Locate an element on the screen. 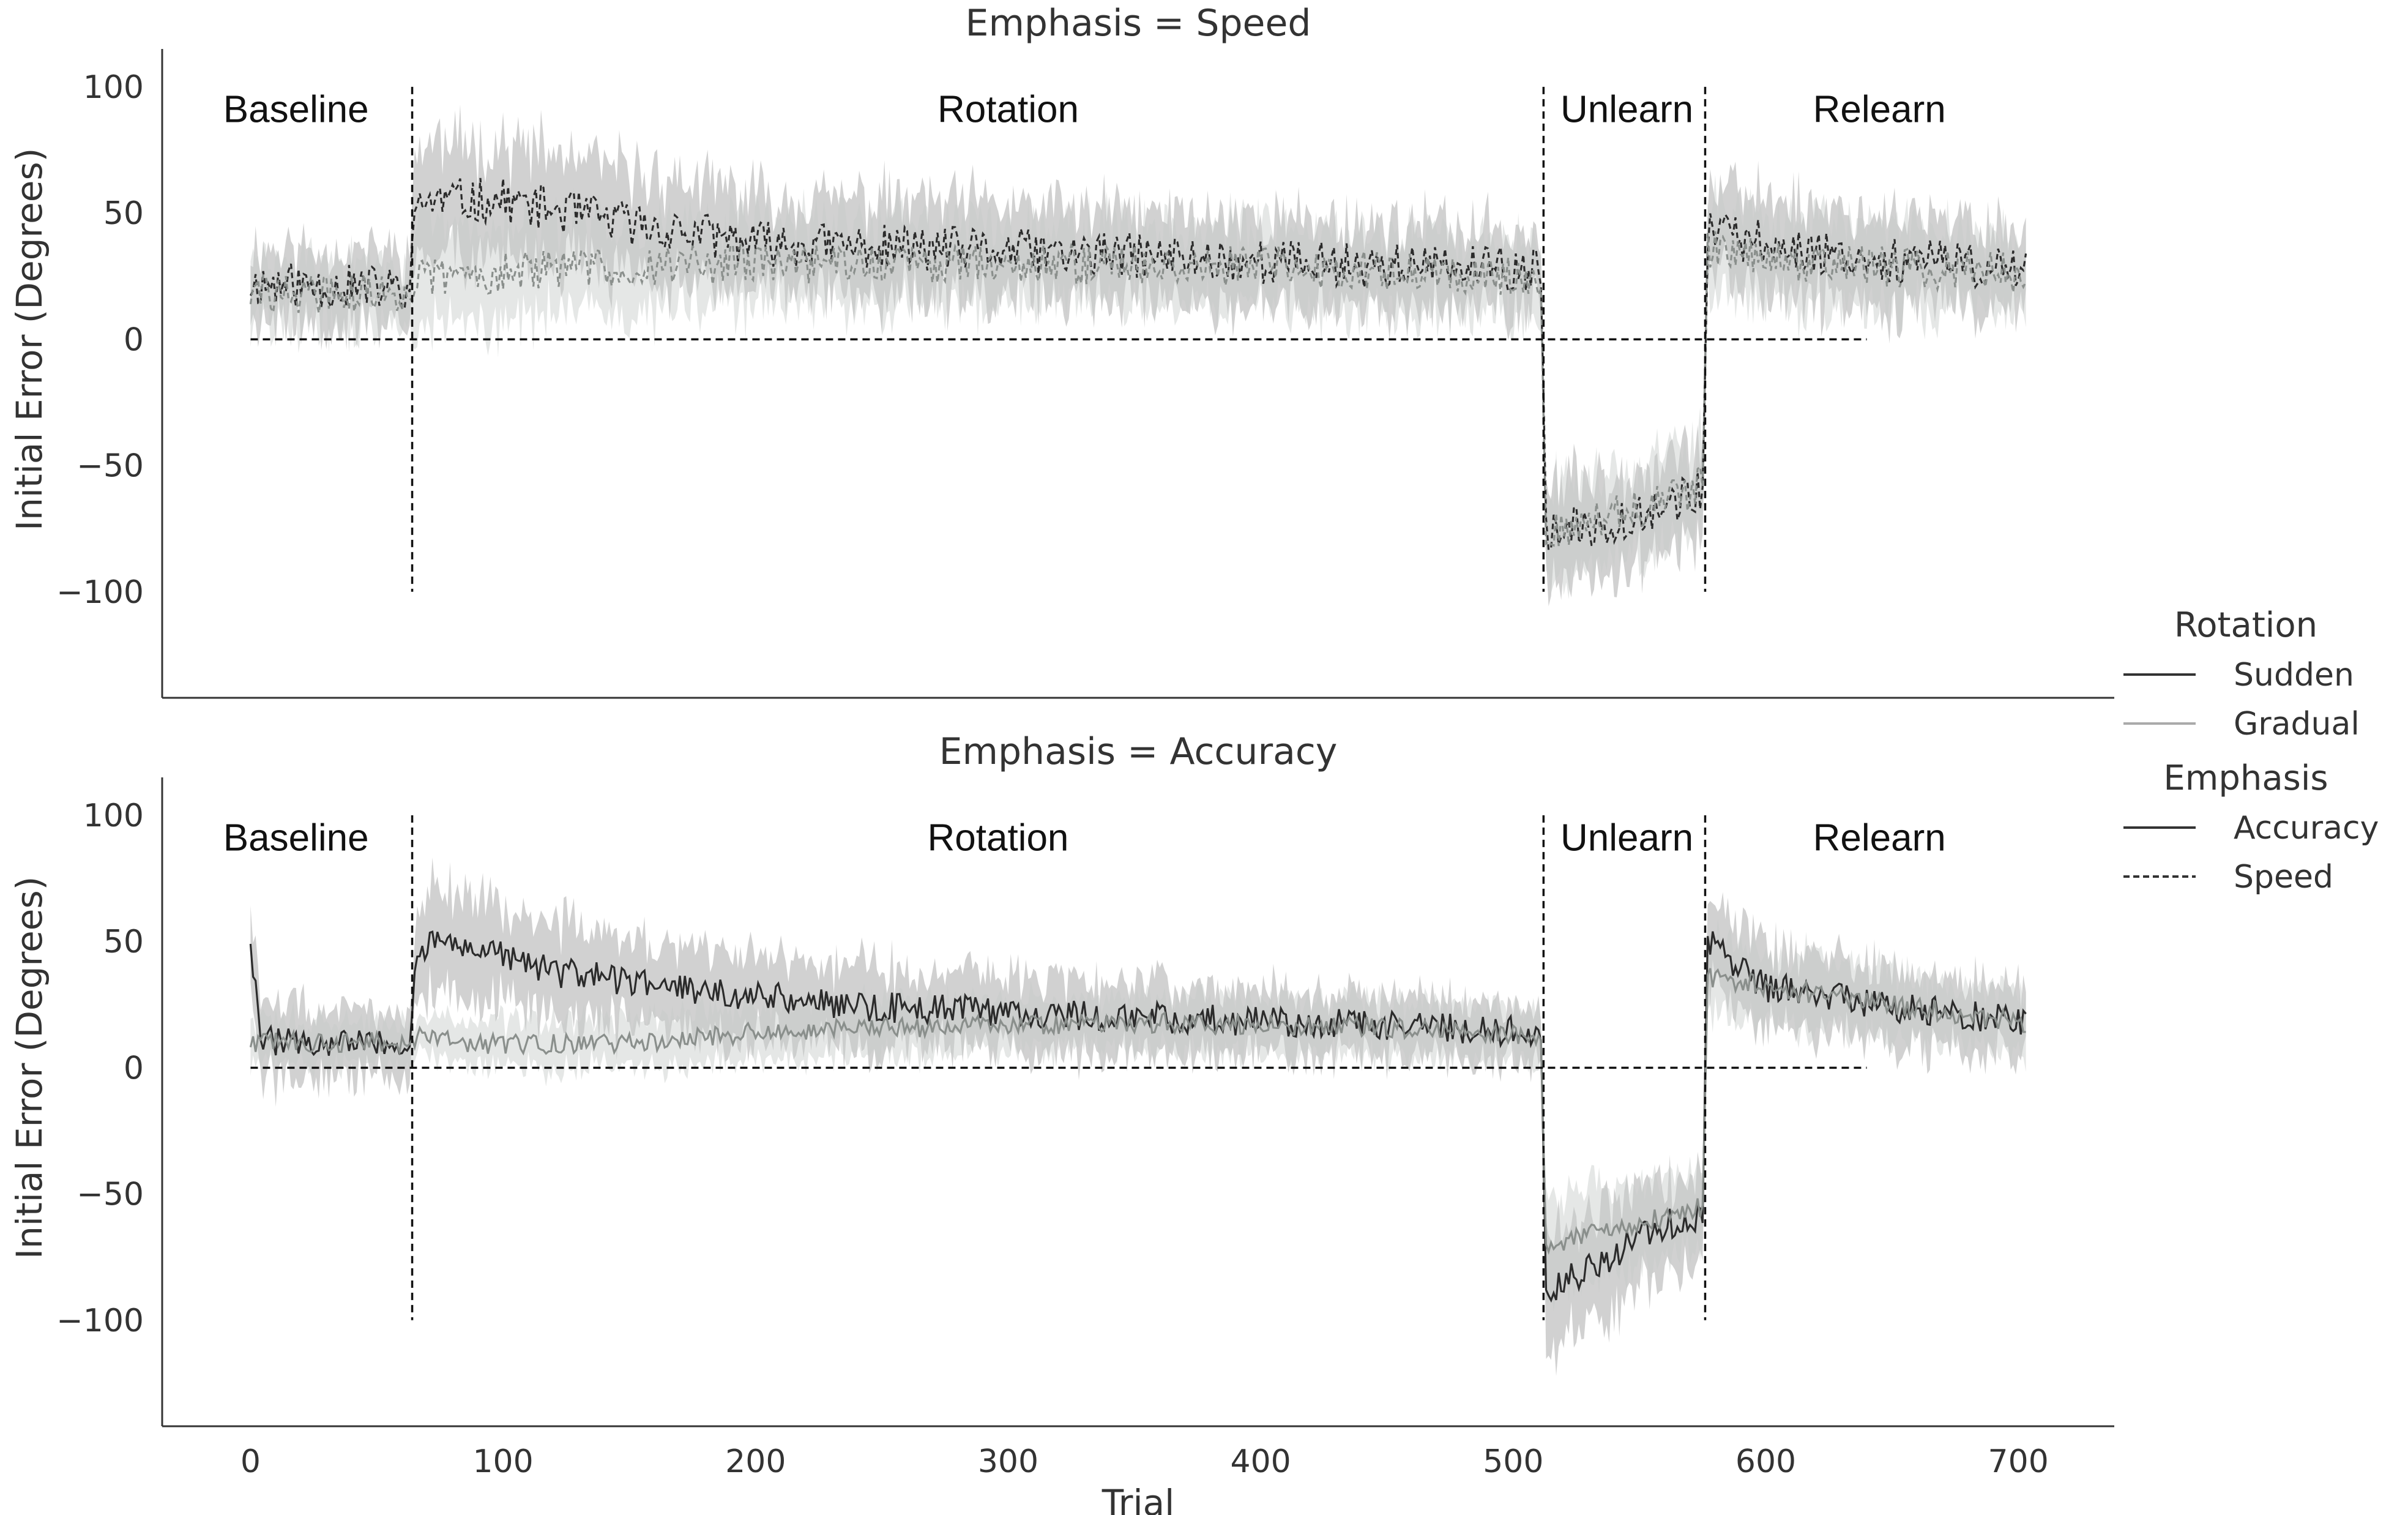 Image resolution: width=2408 pixels, height=1515 pixels. x-tick-label: 300 is located at coordinates (1008, 1461).